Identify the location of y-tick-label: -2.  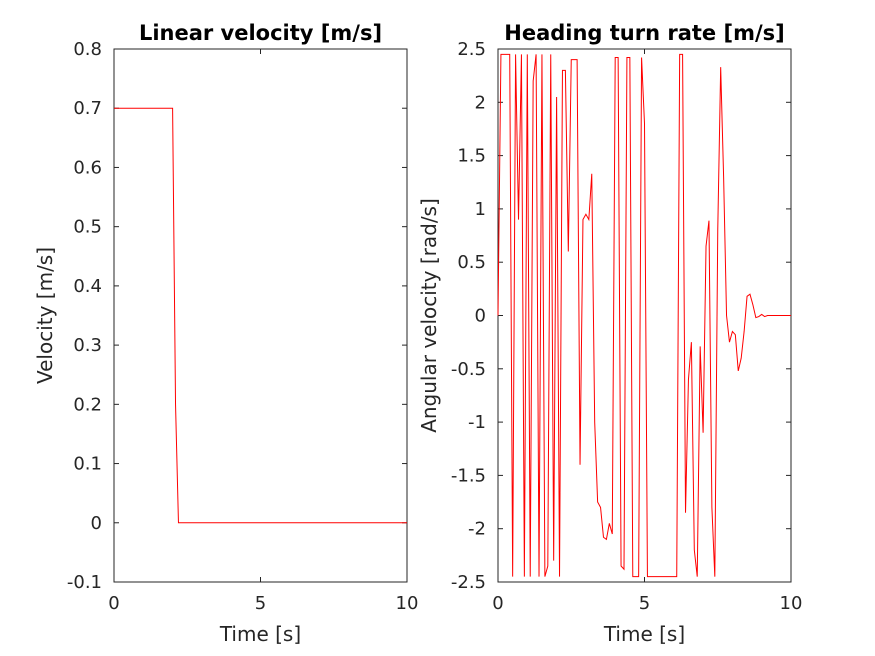
(477, 529).